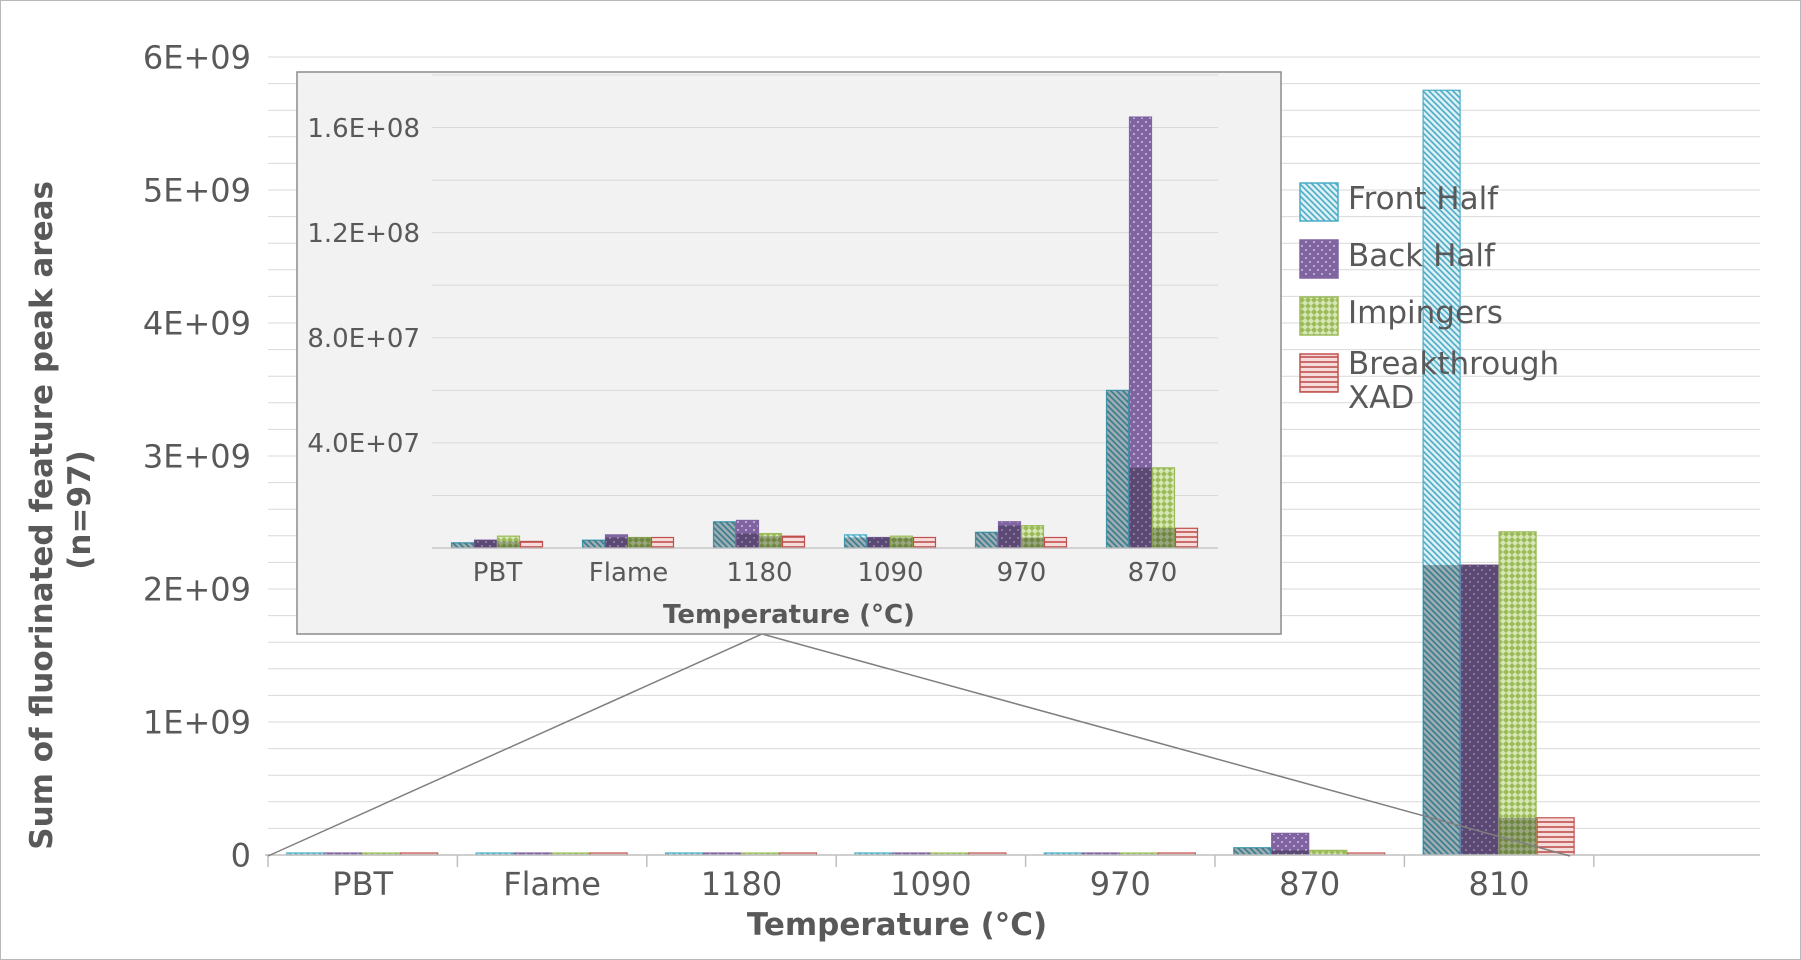  I want to click on main-y-tick-label: 6E+09, so click(197, 58).